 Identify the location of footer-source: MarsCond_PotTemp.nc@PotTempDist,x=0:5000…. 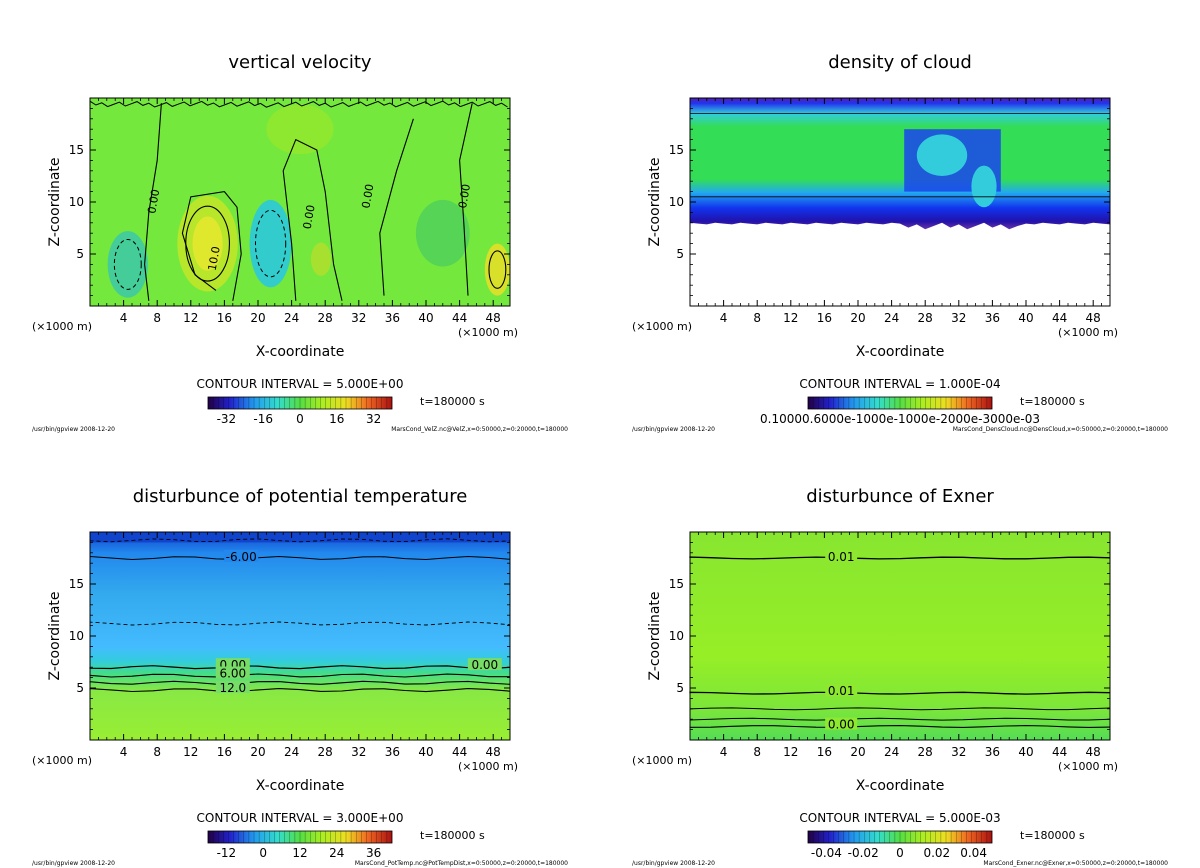
(461, 863).